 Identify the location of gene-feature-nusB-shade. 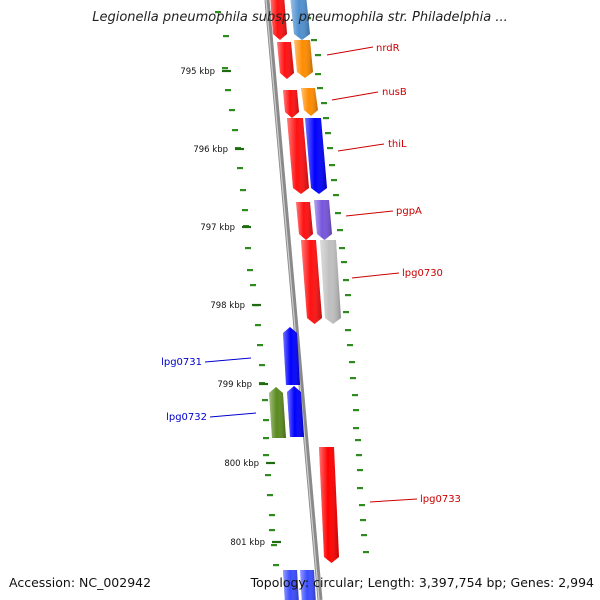
(309, 102).